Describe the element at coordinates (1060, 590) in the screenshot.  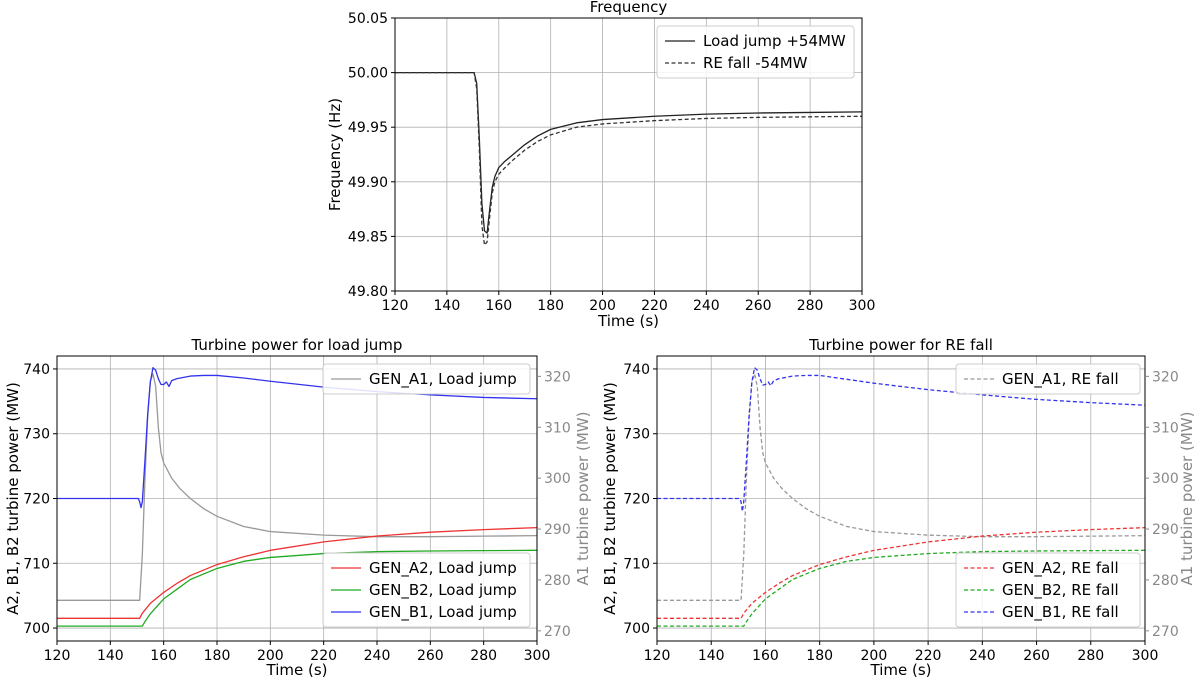
I see `legend-label: GEN_B2, RE fall` at that location.